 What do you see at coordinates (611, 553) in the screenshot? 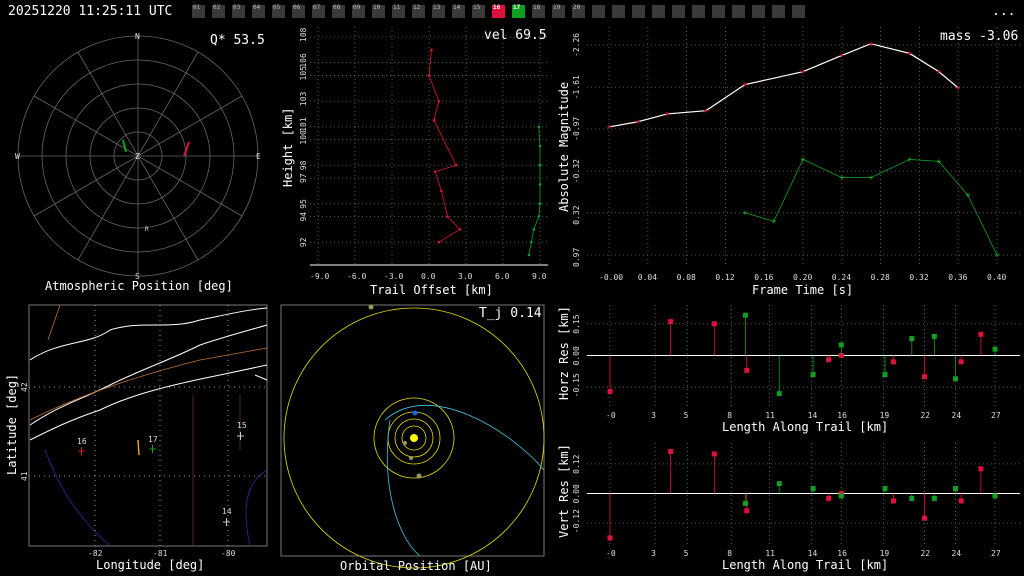
I see `res-xtick: -0` at bounding box center [611, 553].